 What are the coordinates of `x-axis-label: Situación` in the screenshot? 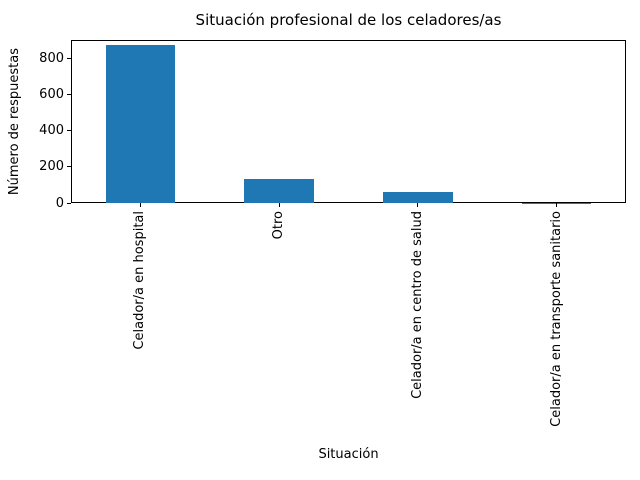 It's located at (348, 454).